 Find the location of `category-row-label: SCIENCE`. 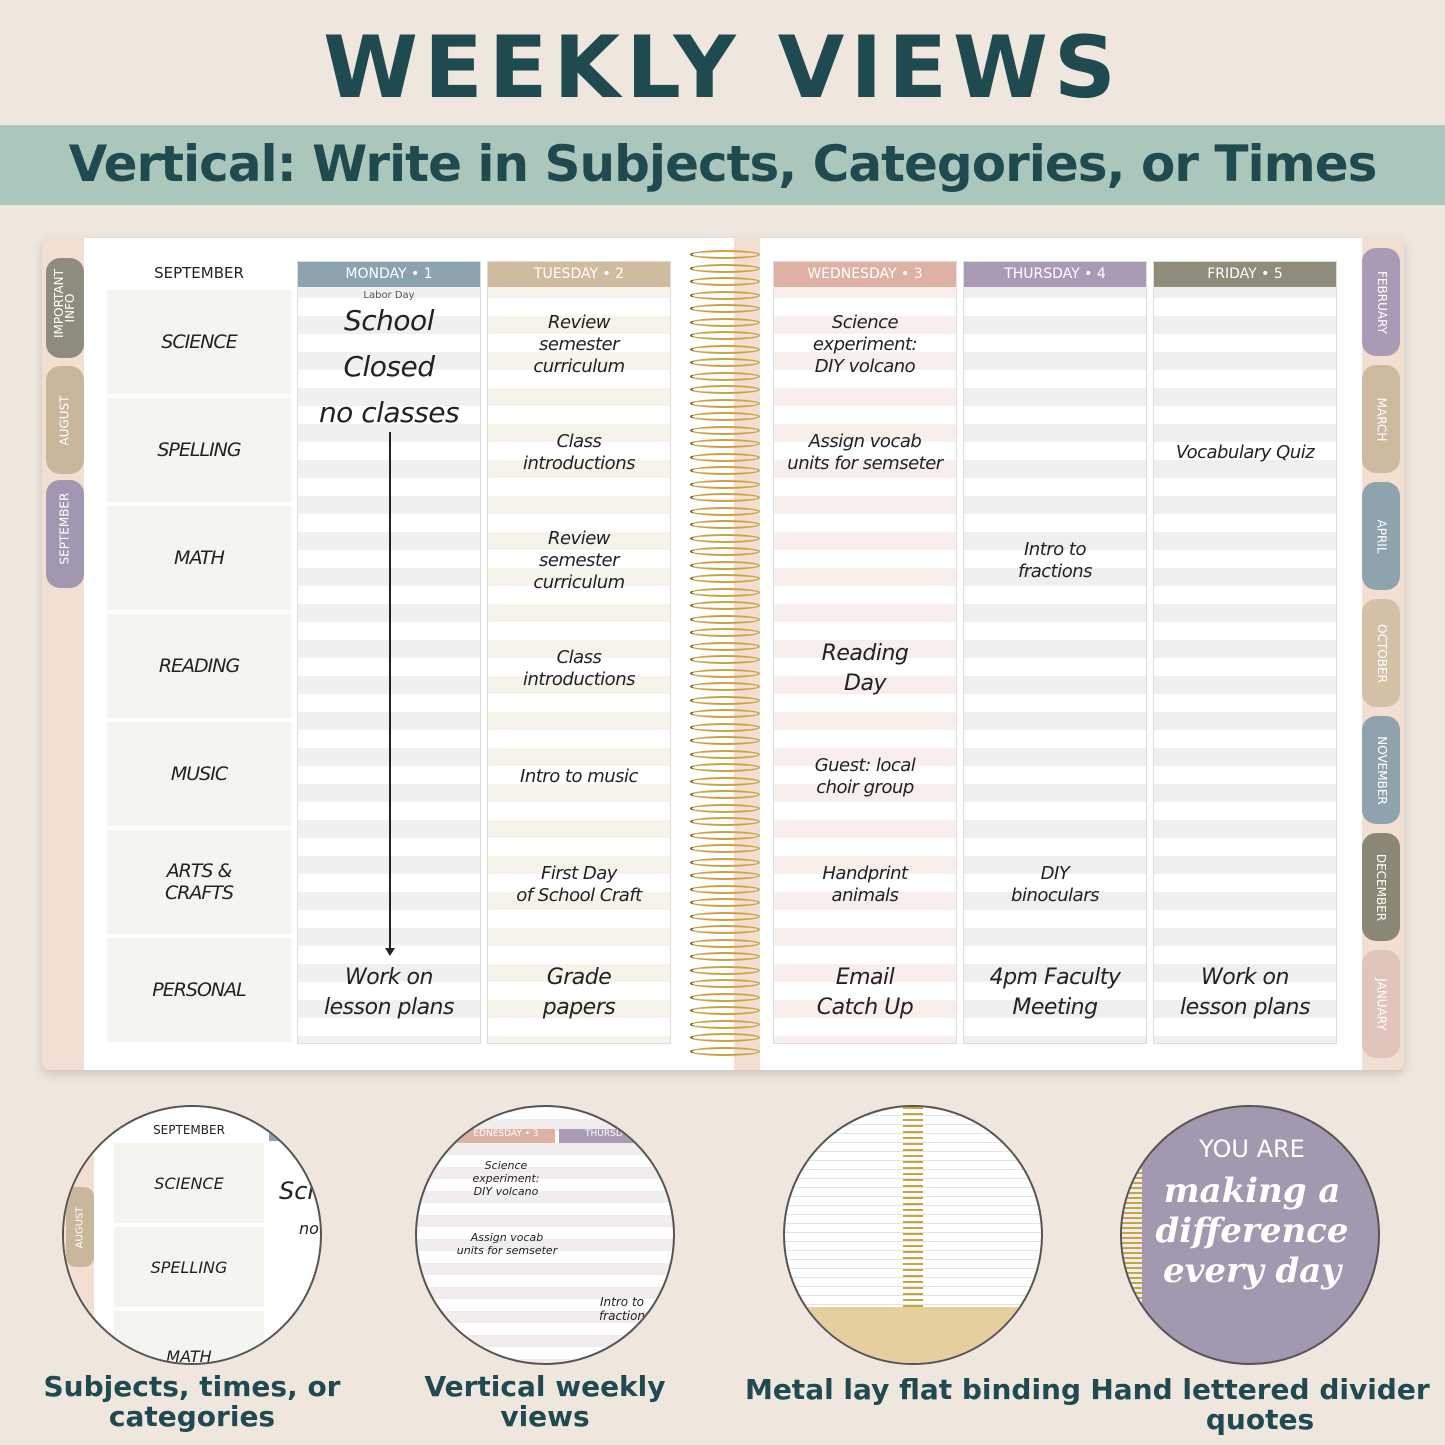

category-row-label: SCIENCE is located at coordinates (199, 342).